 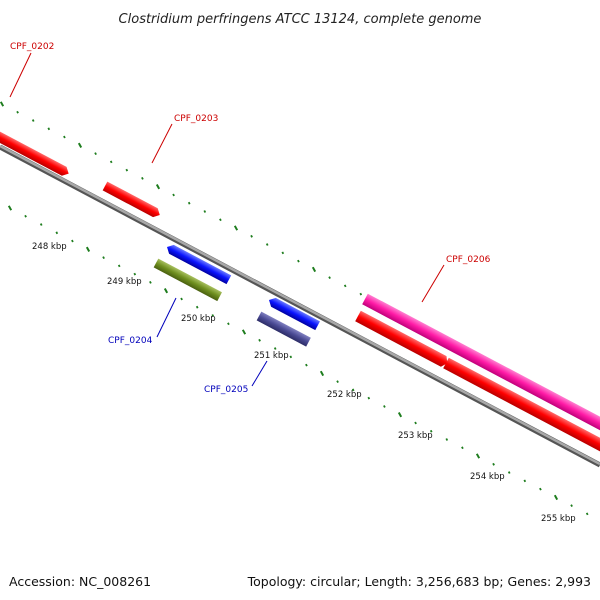 What do you see at coordinates (80, 581) in the screenshot?
I see `accession-text: Accession: NC_008261` at bounding box center [80, 581].